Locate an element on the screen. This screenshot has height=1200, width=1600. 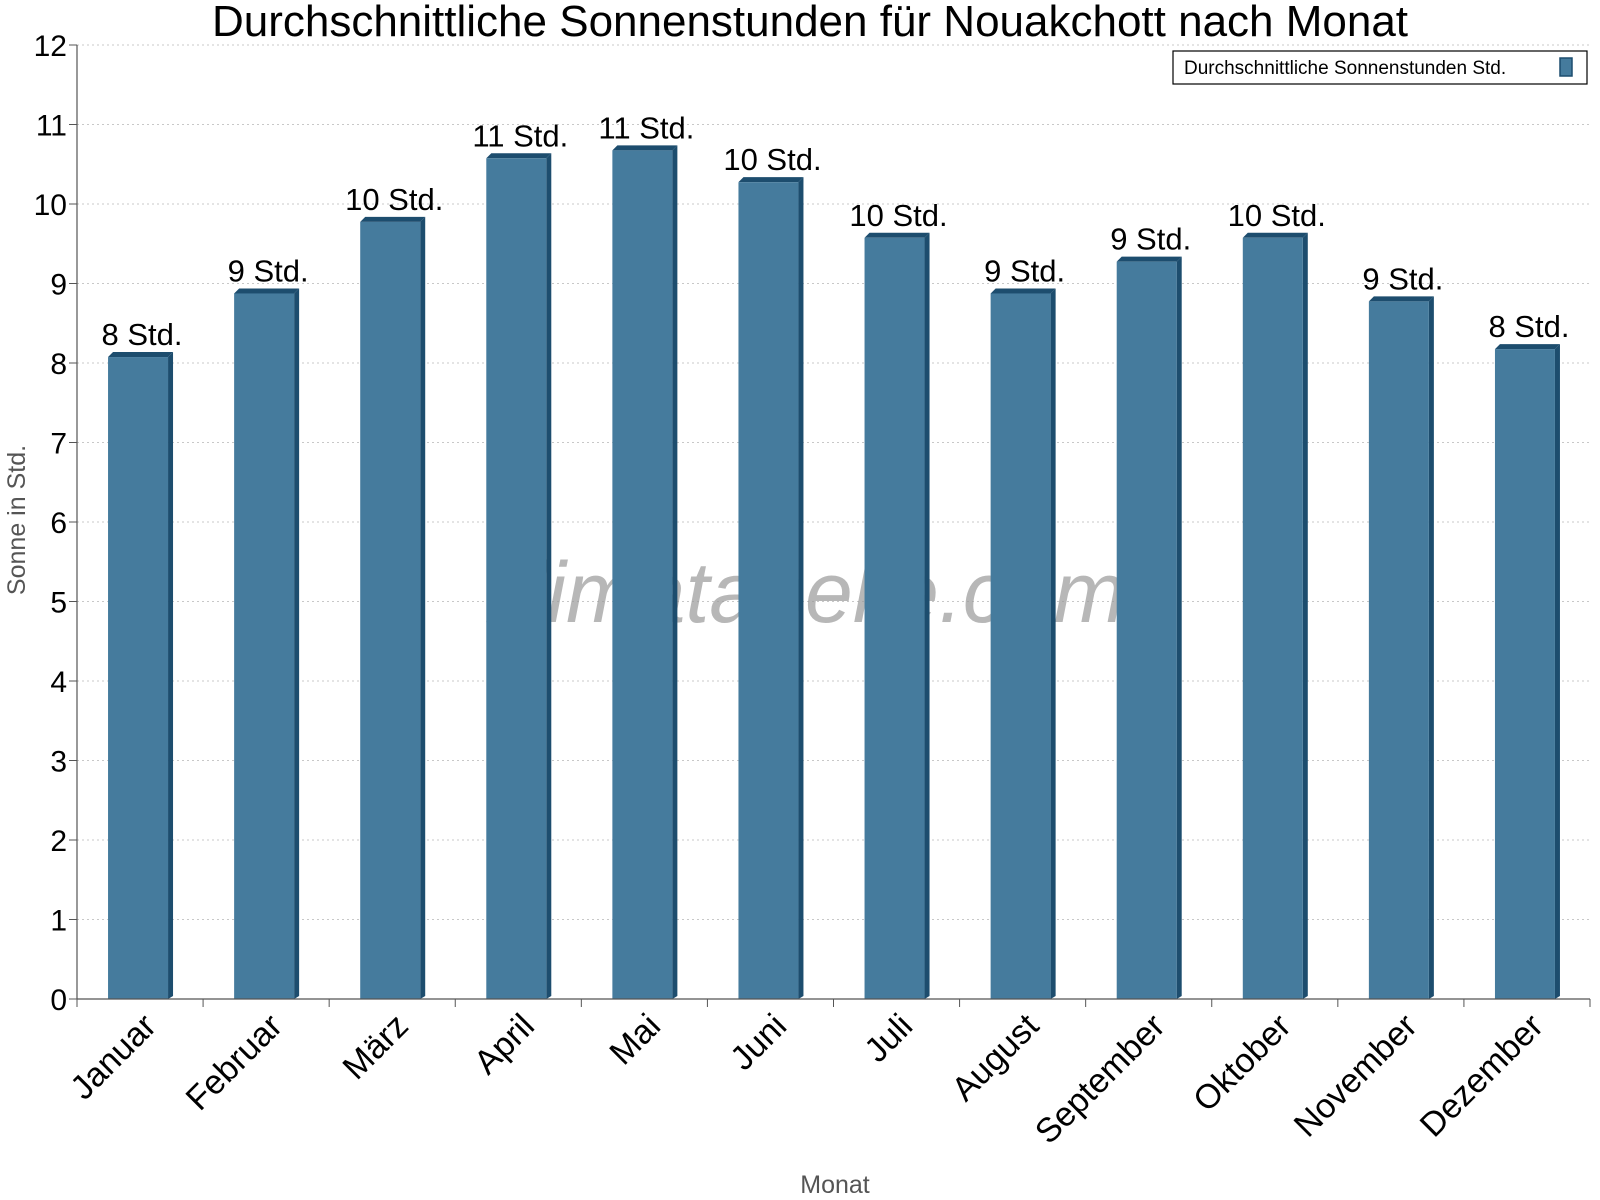
y-tick-label: 4 is located at coordinates (58, 682).